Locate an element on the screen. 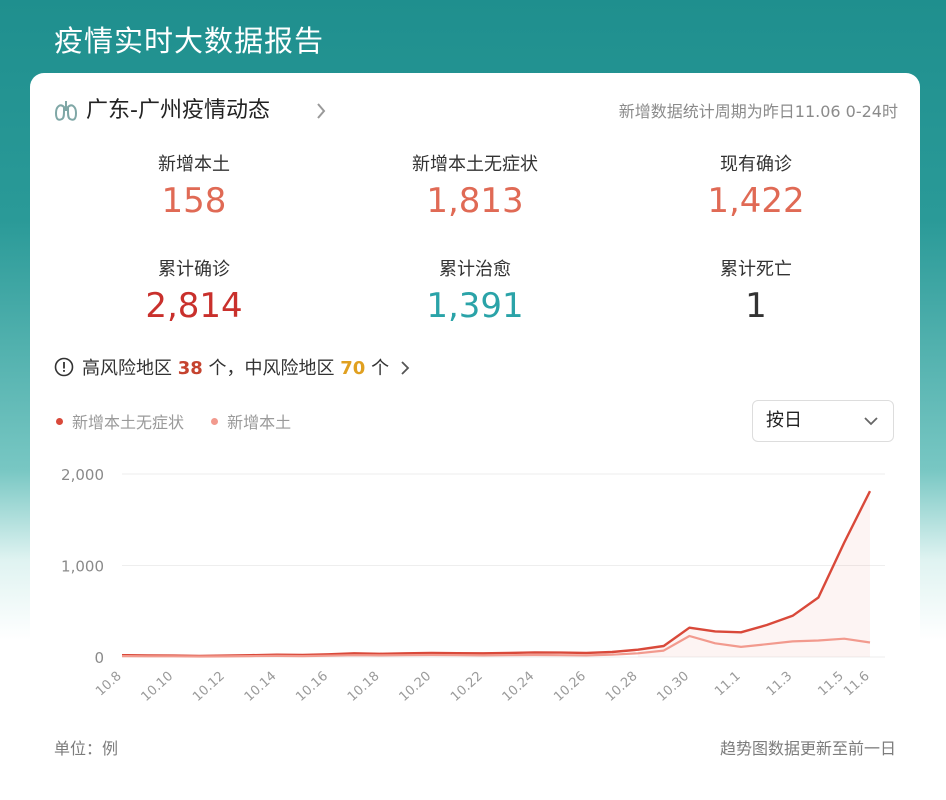 The height and width of the screenshot is (800, 946). x-tick-label: 11.3 is located at coordinates (780, 684).